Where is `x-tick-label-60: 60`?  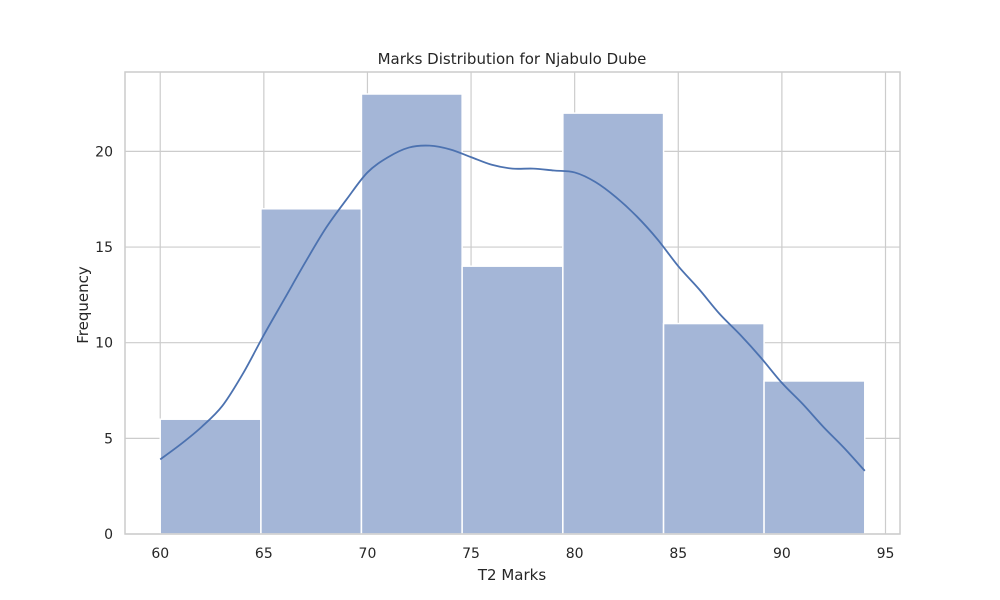
x-tick-label-60: 60 is located at coordinates (160, 554).